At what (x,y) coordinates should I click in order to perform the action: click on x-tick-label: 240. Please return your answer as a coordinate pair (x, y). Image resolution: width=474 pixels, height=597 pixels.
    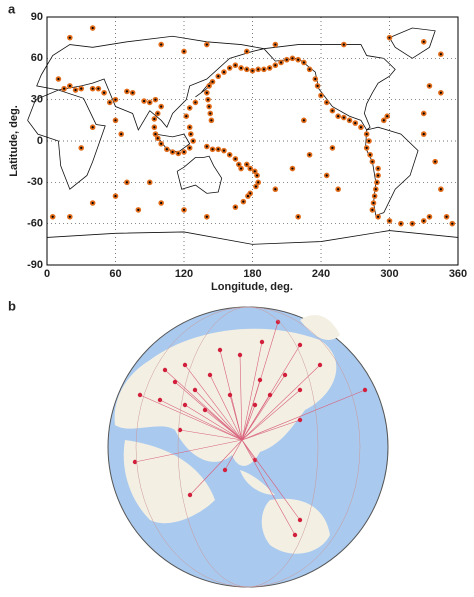
    Looking at the image, I should click on (321, 274).